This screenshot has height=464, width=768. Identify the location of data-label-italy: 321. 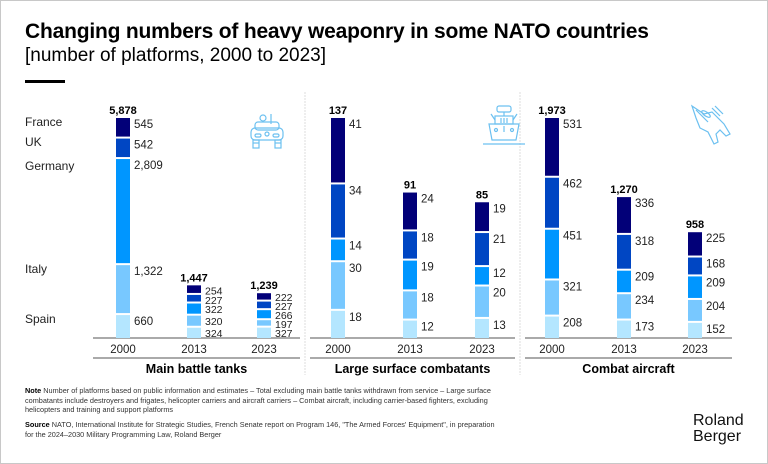
(572, 287).